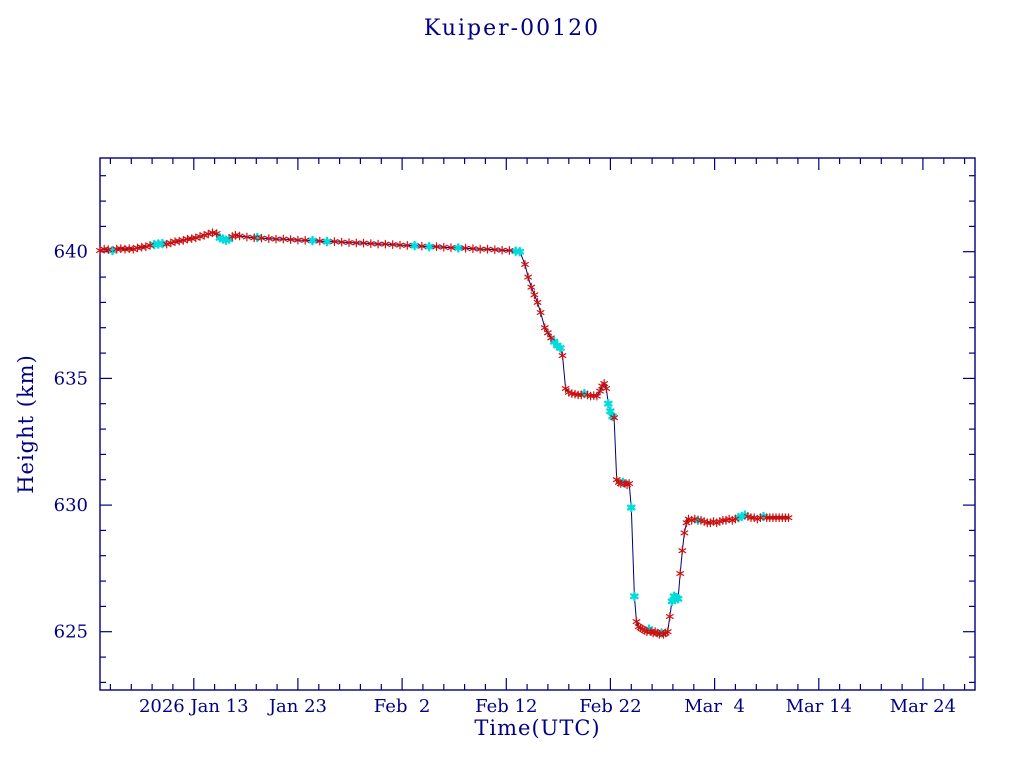 This screenshot has height=768, width=1024. Describe the element at coordinates (71, 378) in the screenshot. I see `svg-text: 635` at that location.